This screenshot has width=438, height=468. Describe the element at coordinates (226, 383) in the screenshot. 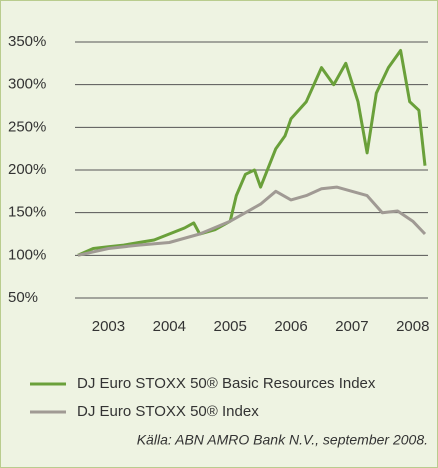

I see `legend-label: DJ Euro STOXX 50® Basic Resources Index` at that location.